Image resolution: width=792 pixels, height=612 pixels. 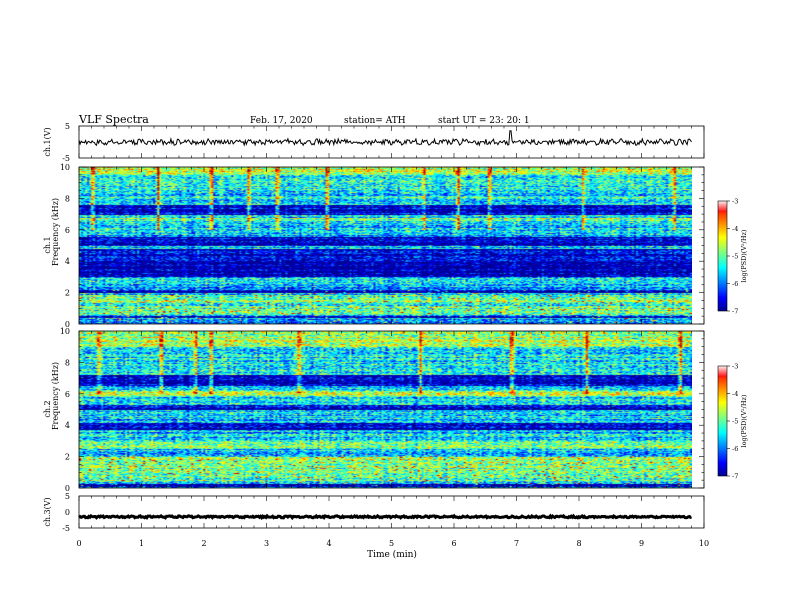 I want to click on ch1-waveform-ticks, so click(x=391, y=142).